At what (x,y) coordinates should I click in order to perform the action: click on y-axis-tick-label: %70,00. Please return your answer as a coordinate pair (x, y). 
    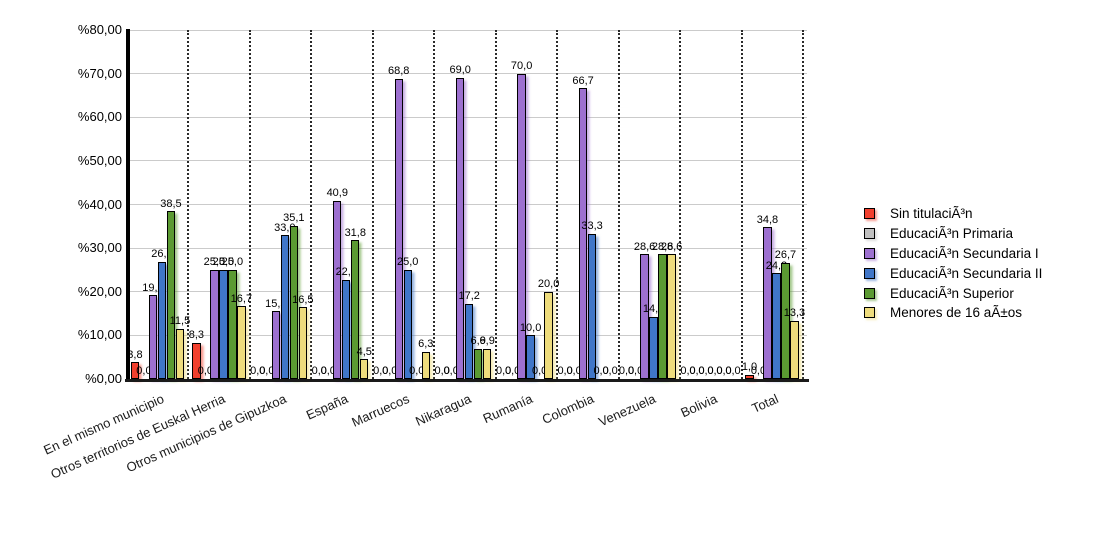
    Looking at the image, I should click on (99, 73).